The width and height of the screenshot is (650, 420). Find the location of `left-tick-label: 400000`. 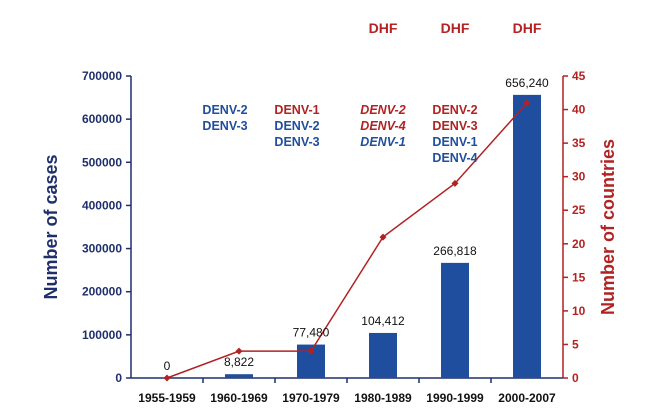

left-tick-label: 400000 is located at coordinates (102, 205).